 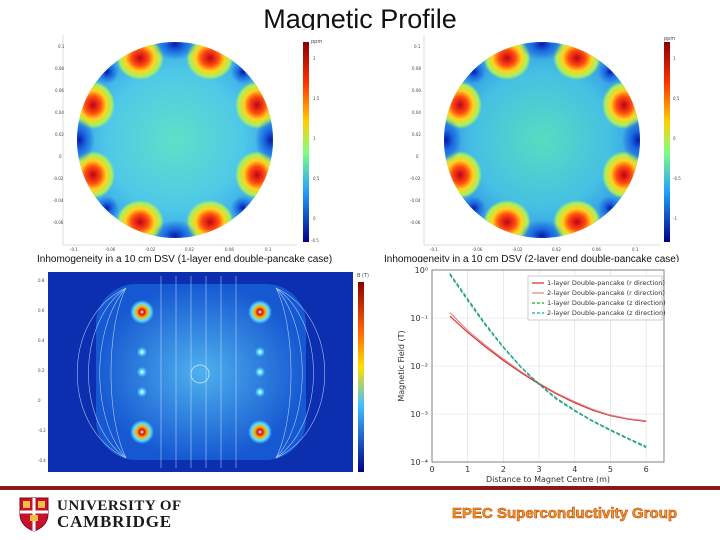 I want to click on university-line-2: CAMBRIDGE, so click(x=114, y=521).